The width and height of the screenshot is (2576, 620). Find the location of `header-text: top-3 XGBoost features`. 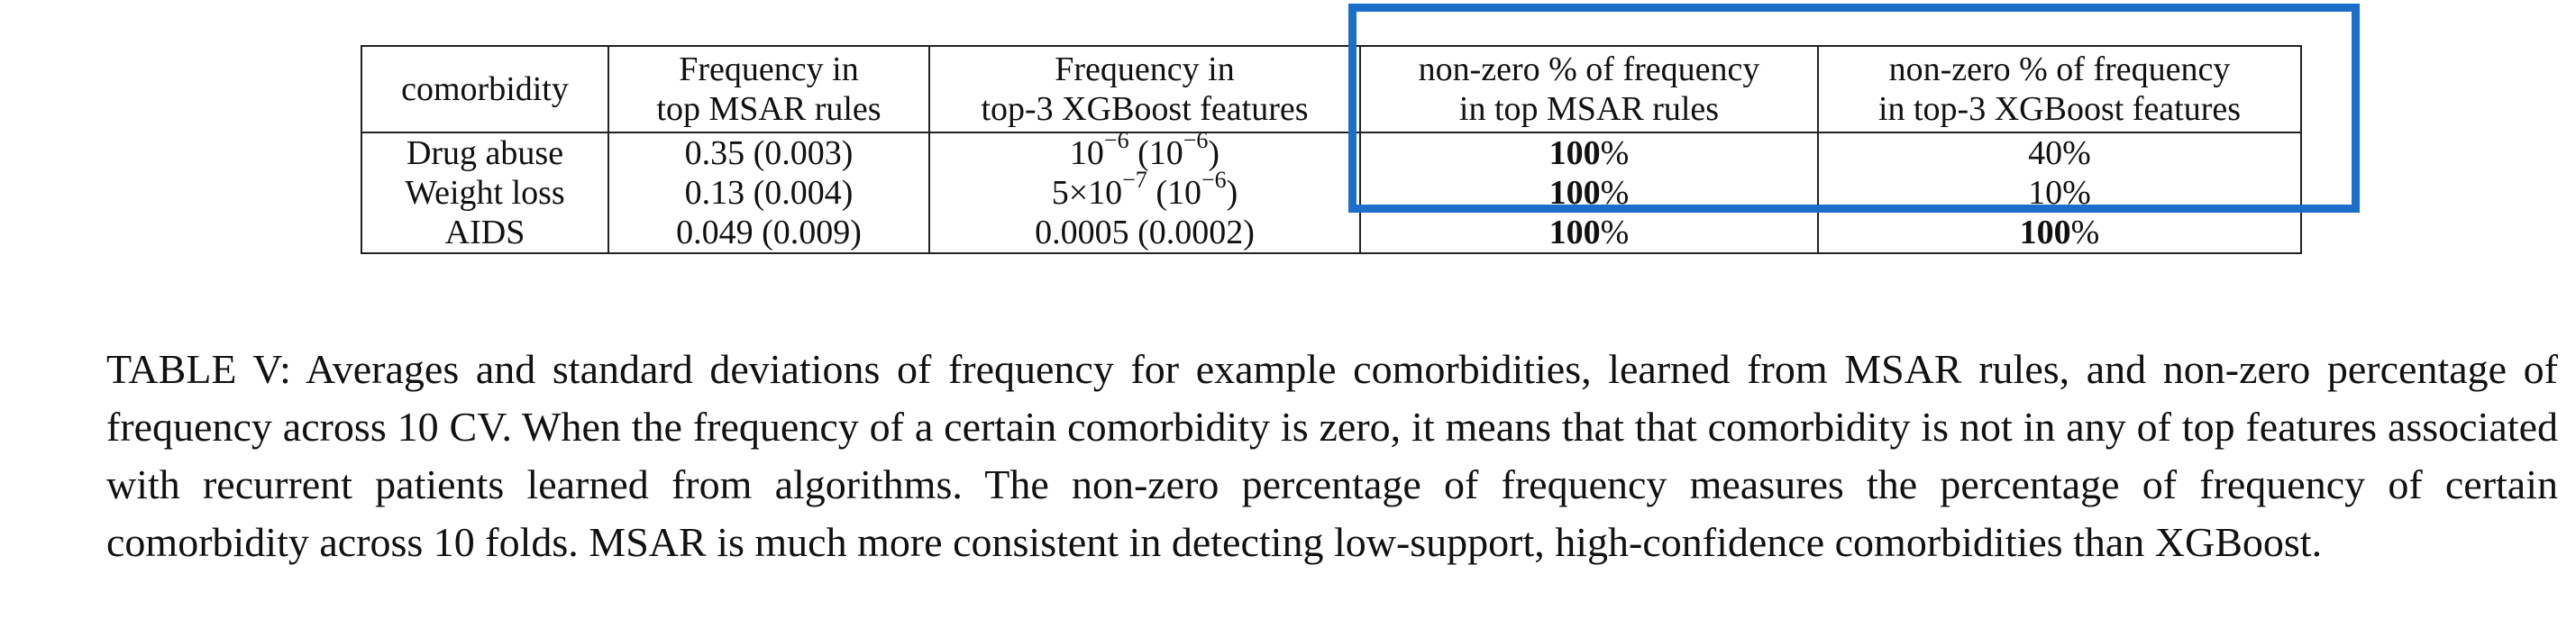

header-text: top-3 XGBoost features is located at coordinates (1145, 109).